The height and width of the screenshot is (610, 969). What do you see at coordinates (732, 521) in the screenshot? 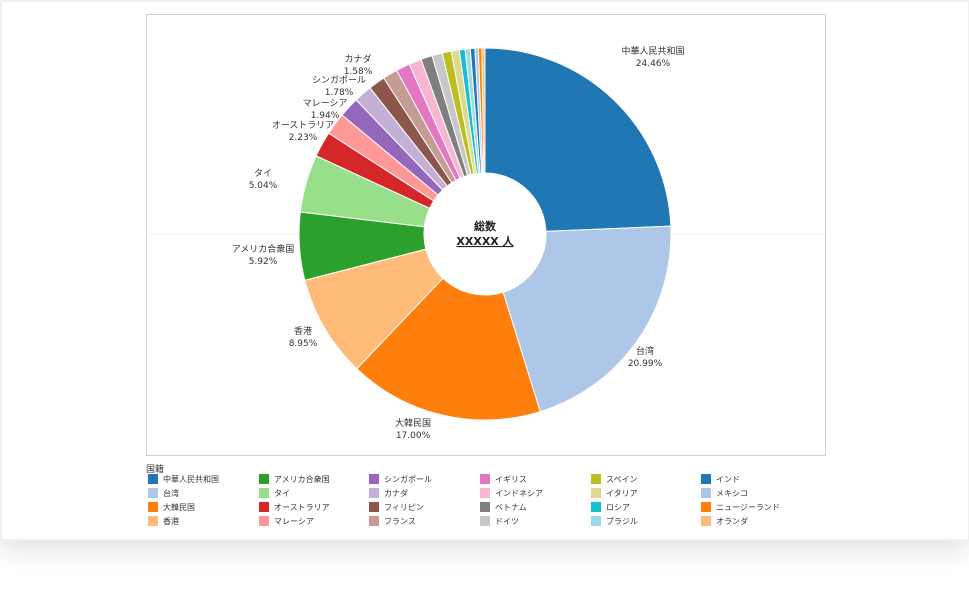
I see `legend-label: オランダ` at bounding box center [732, 521].